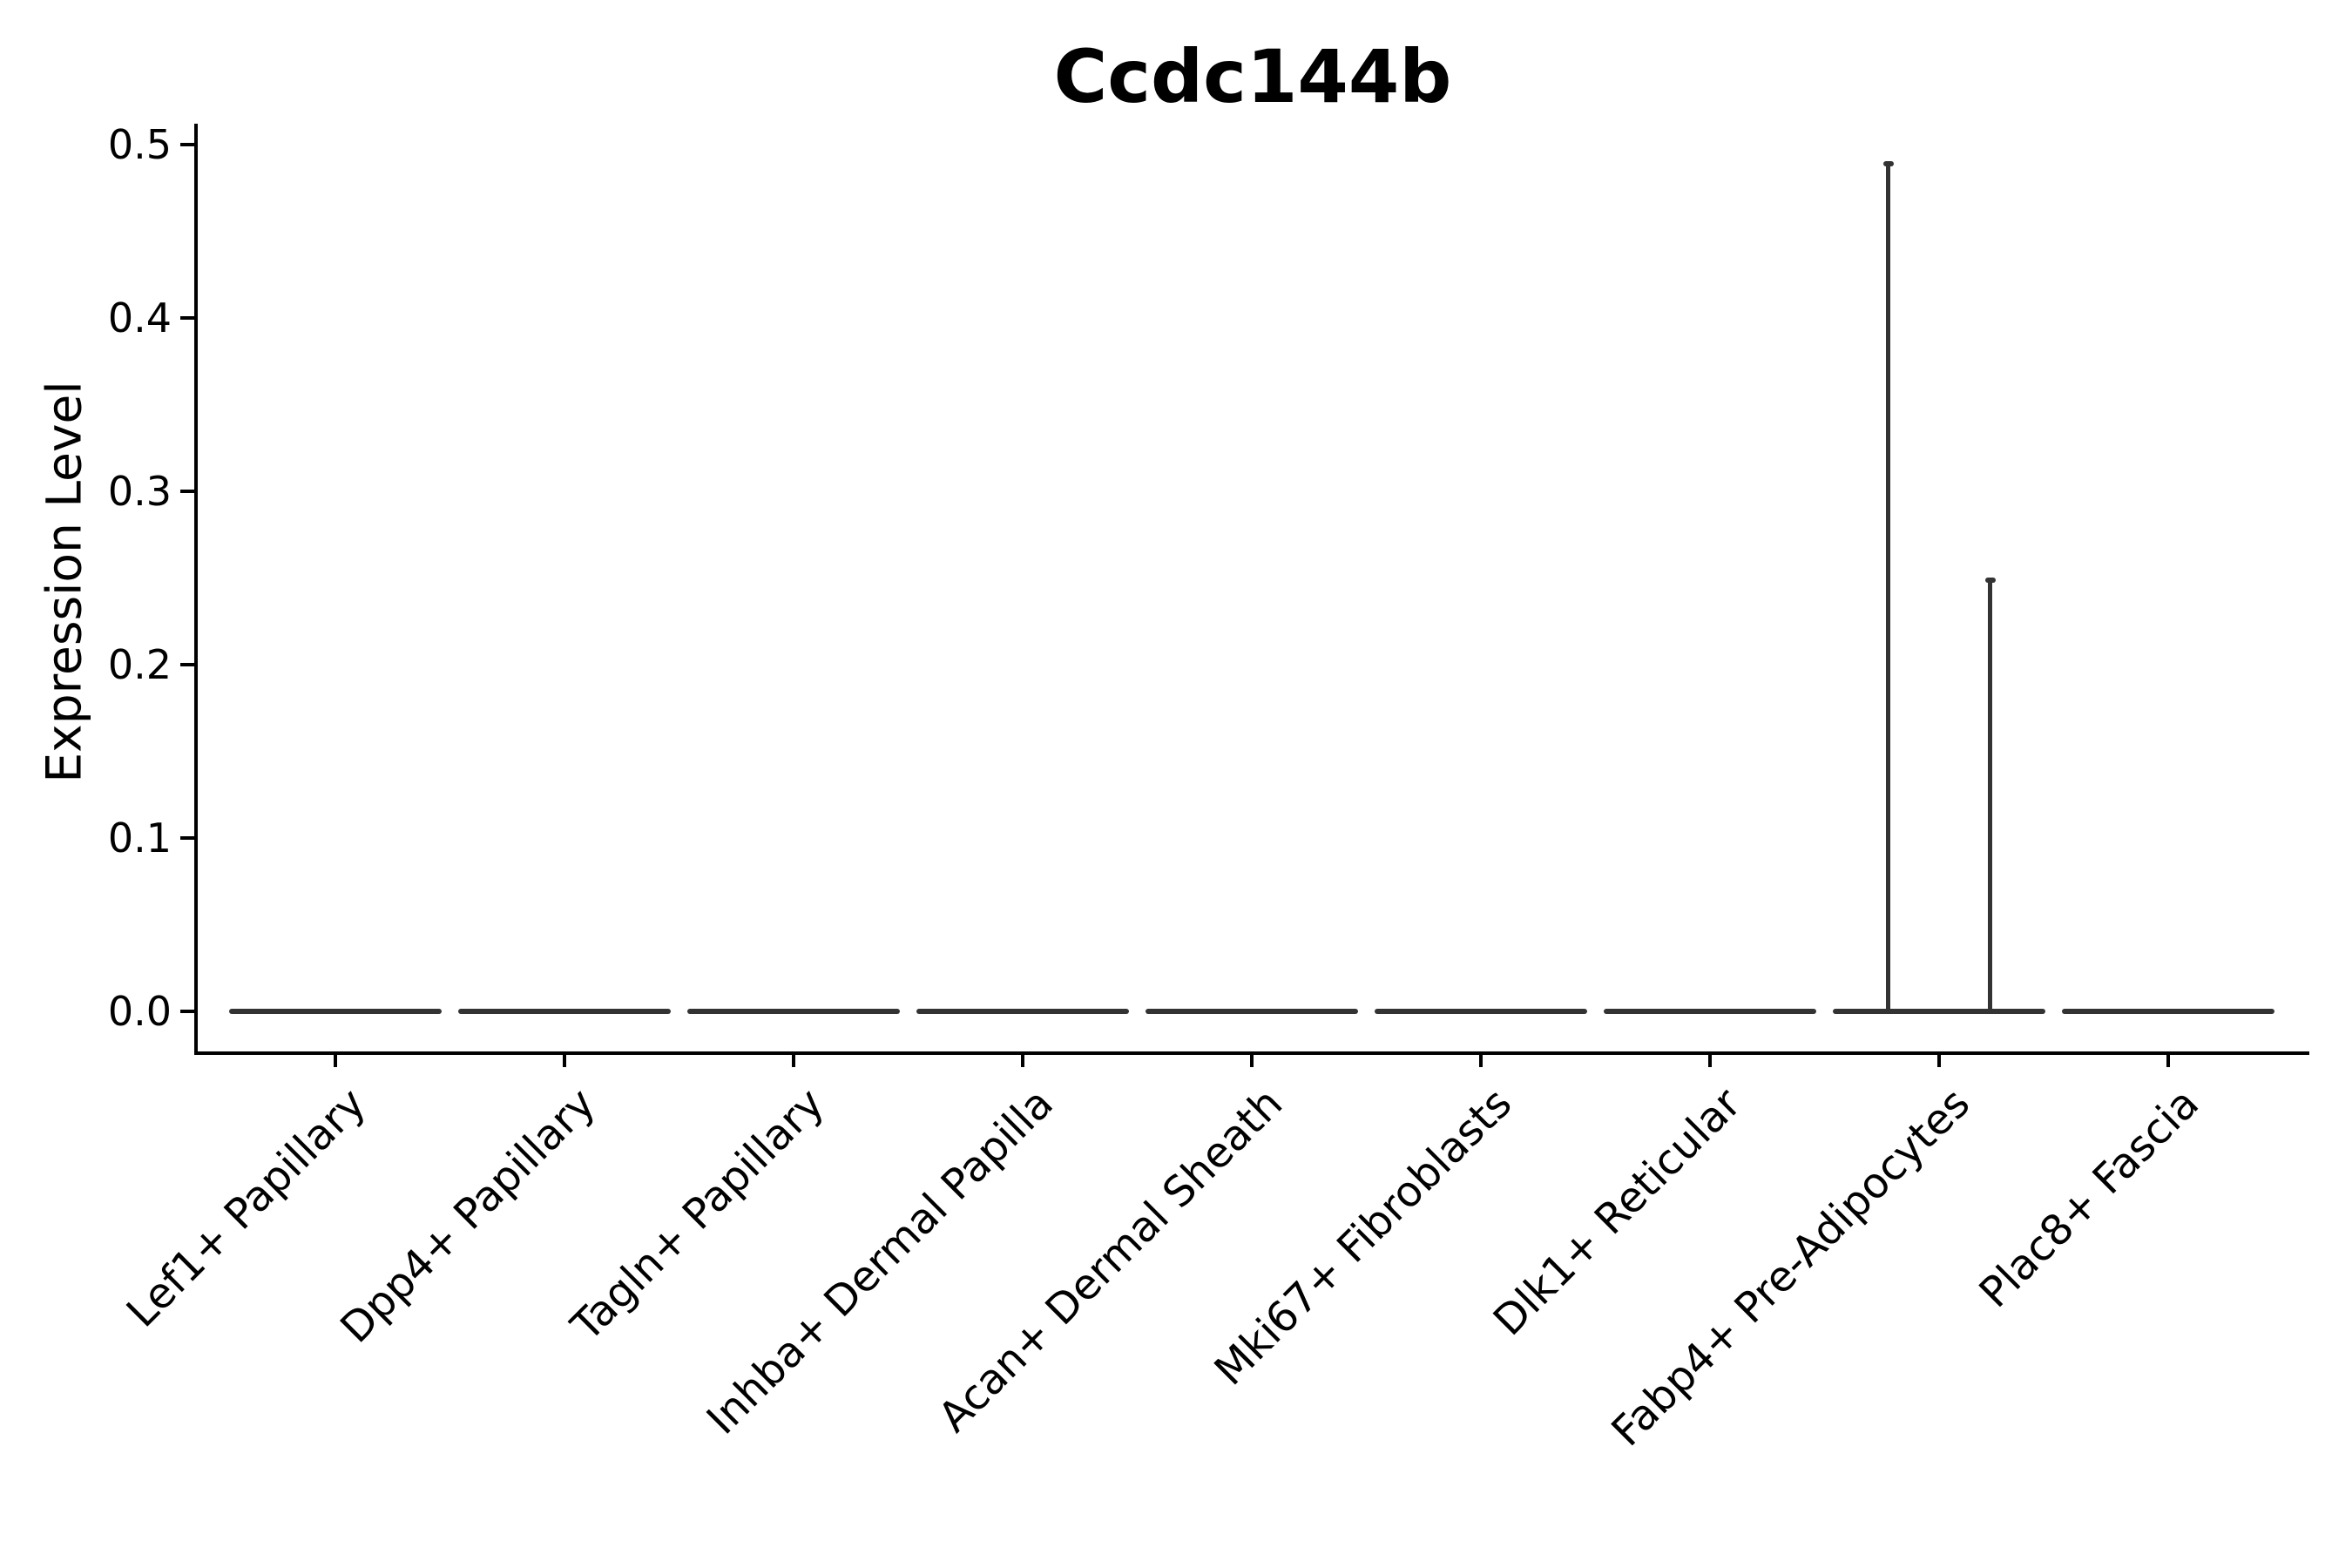 The image size is (2352, 1568). Describe the element at coordinates (2089, 1198) in the screenshot. I see `x-tick-label: Plac8+ Fascia` at that location.